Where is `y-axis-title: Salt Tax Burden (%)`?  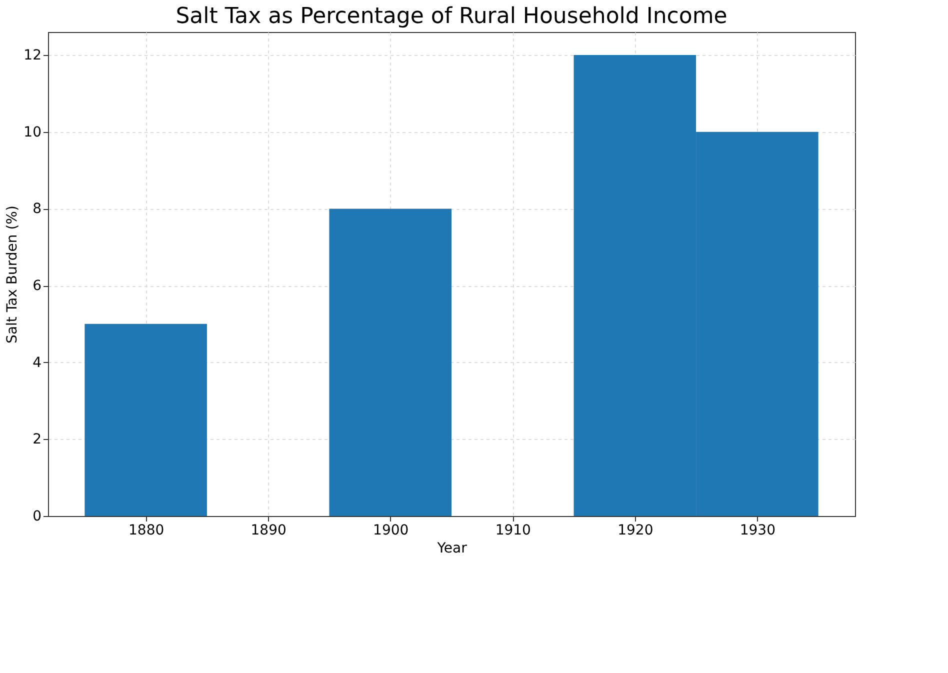 y-axis-title: Salt Tax Burden (%) is located at coordinates (12, 275).